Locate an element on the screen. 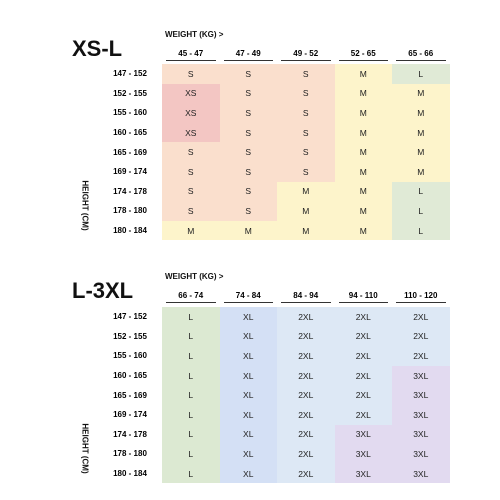  column-header: 94 - 110 is located at coordinates (363, 297).